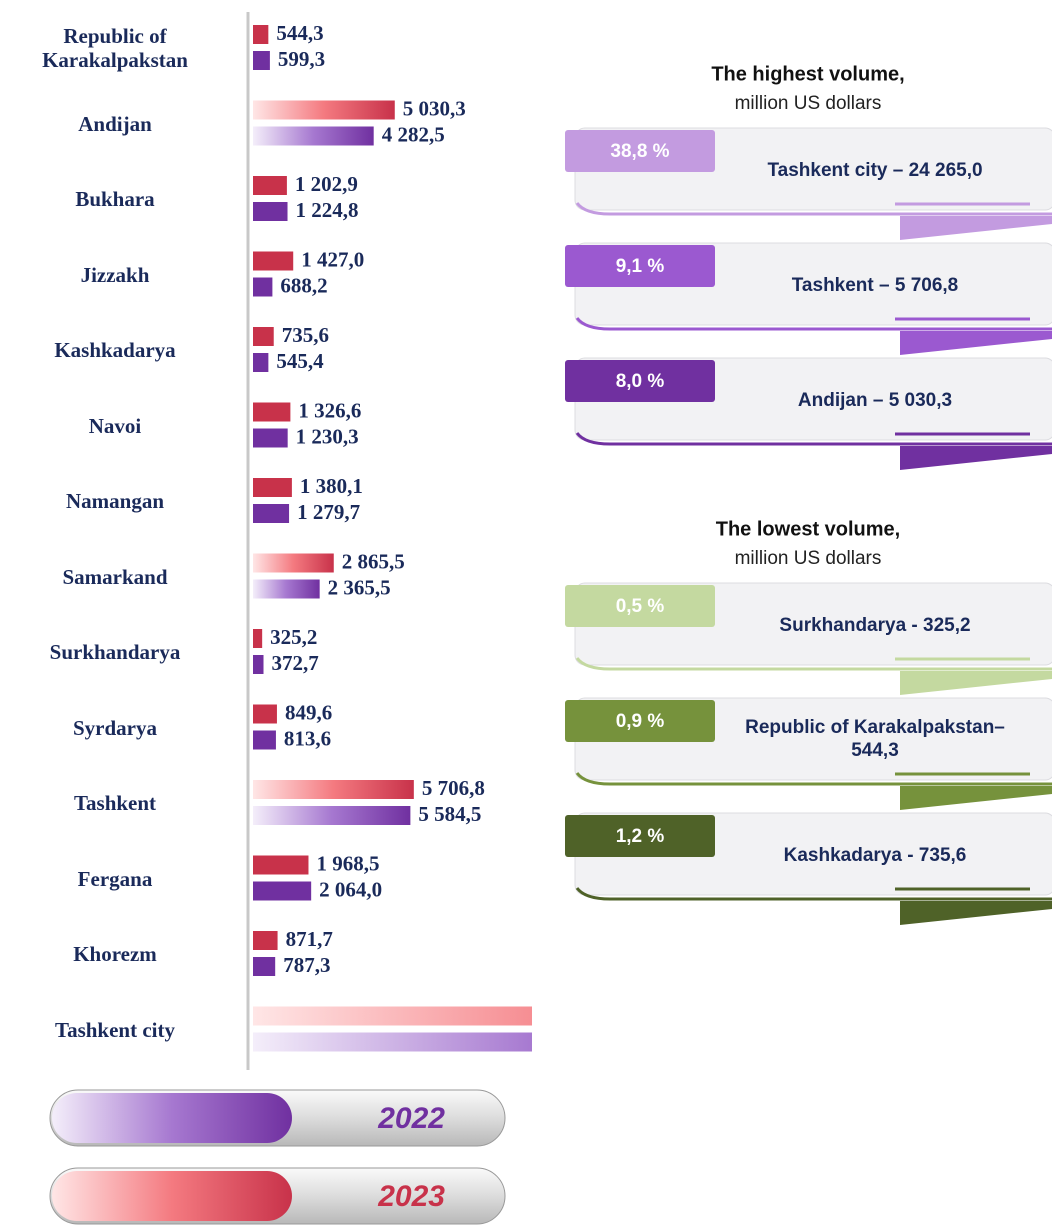  I want to click on percent-label: 0,5 %, so click(640, 606).